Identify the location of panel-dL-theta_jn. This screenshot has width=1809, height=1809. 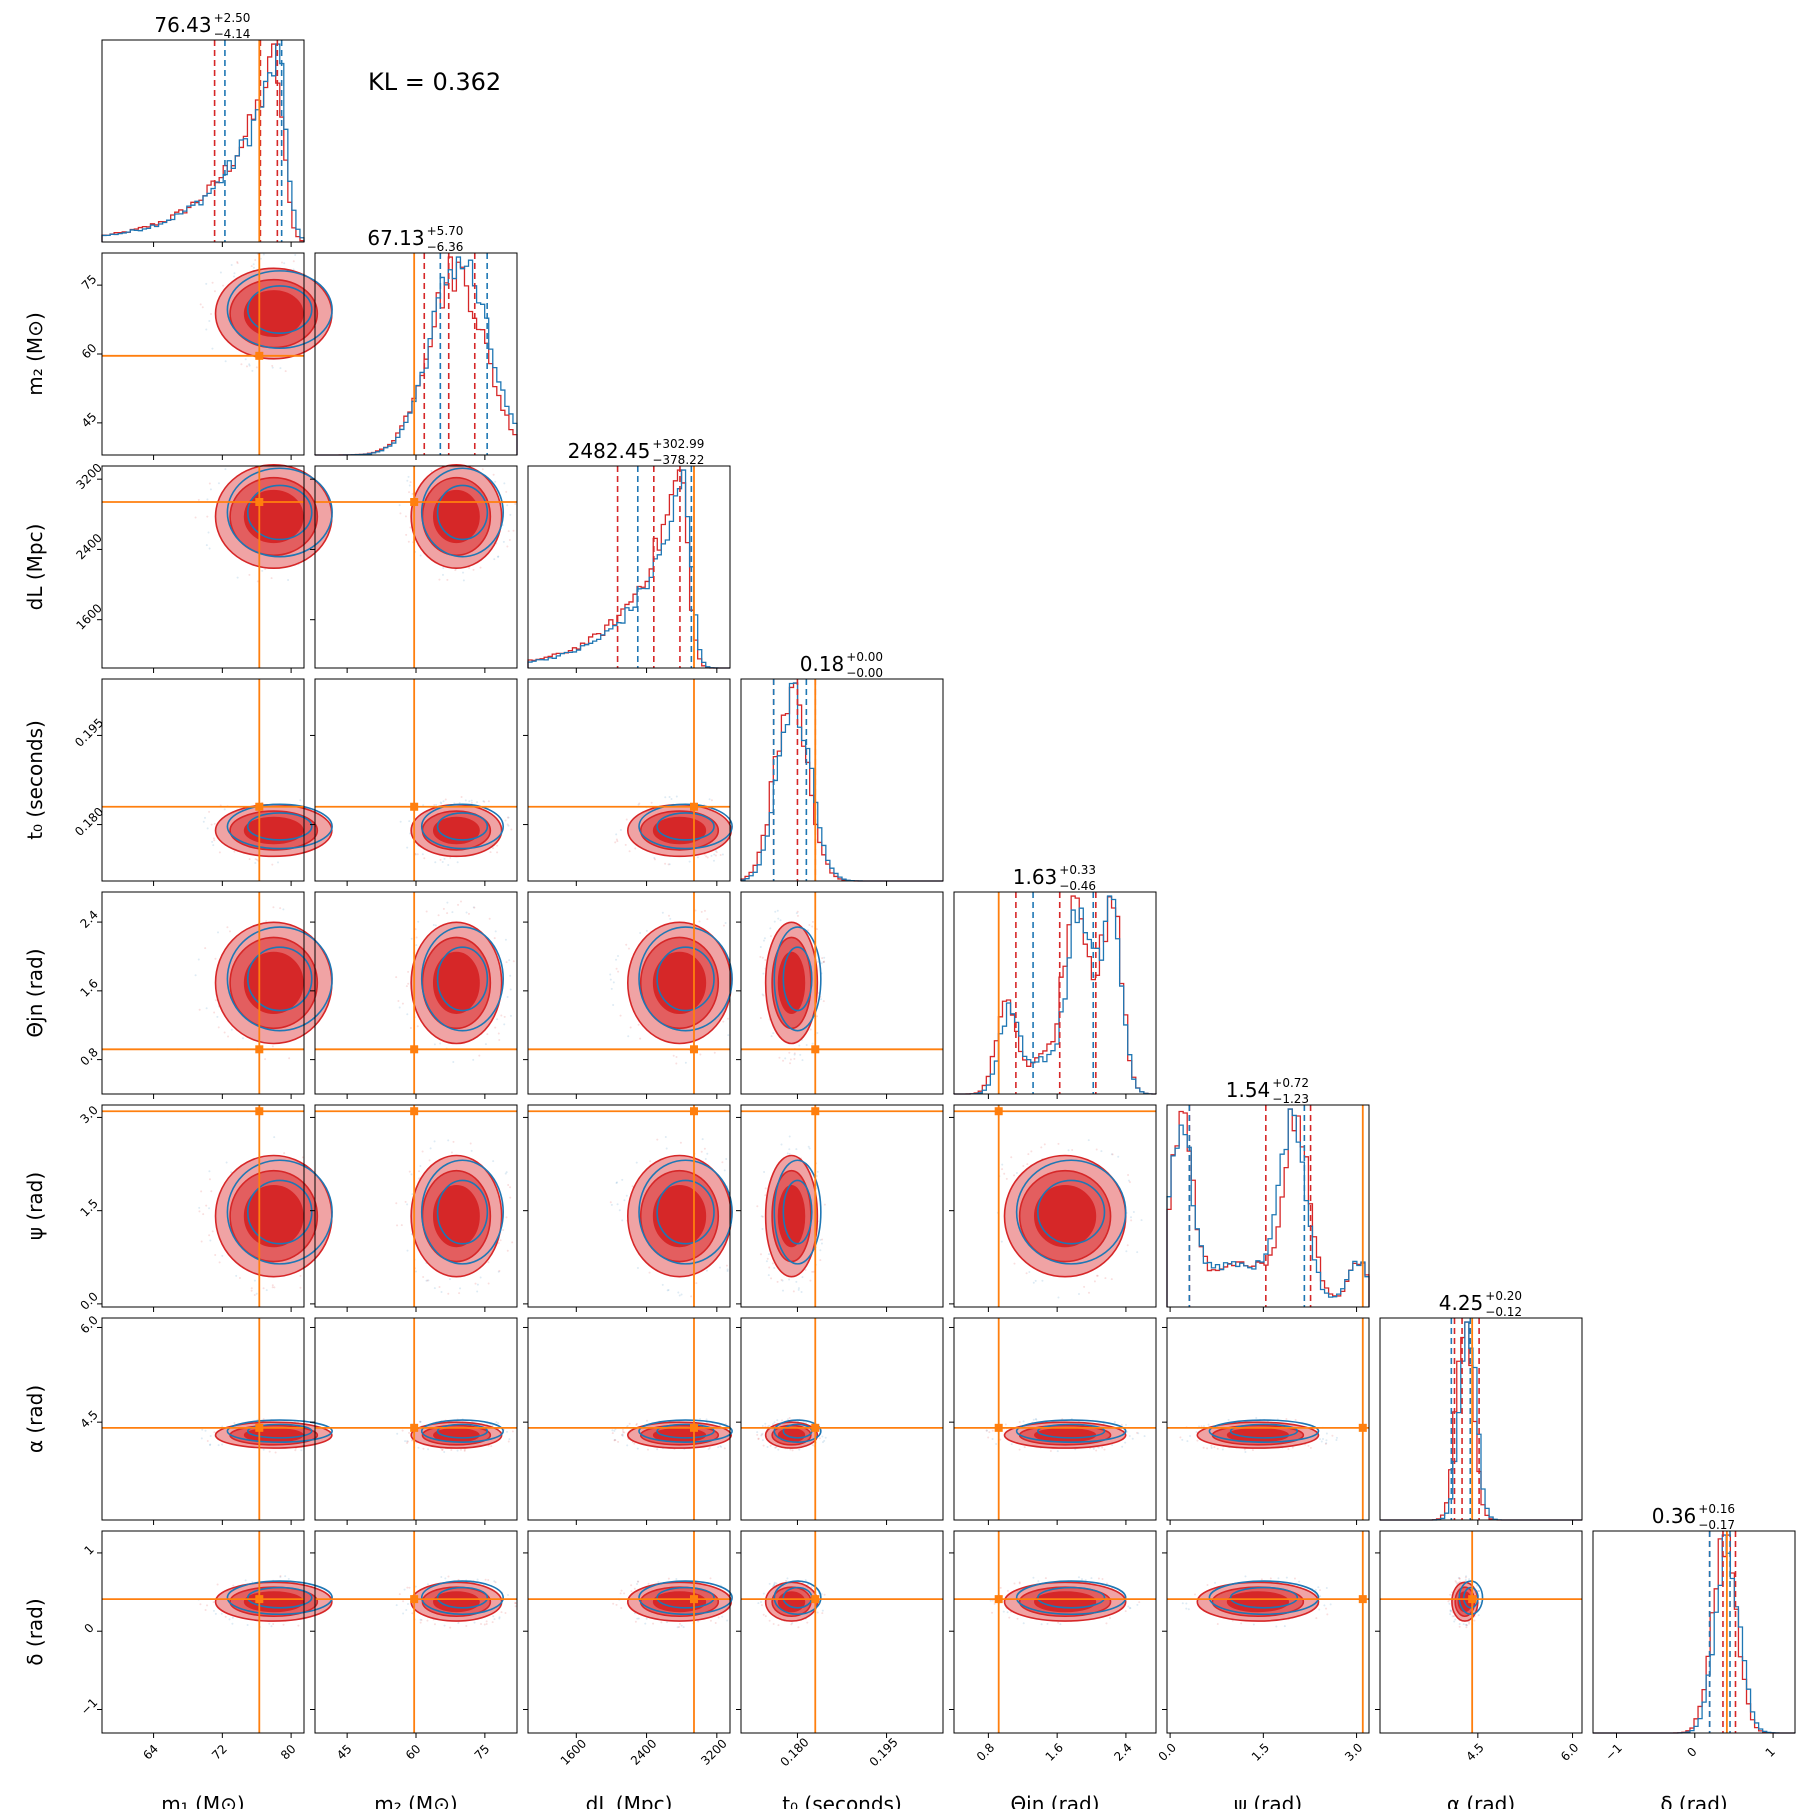
(628, 995).